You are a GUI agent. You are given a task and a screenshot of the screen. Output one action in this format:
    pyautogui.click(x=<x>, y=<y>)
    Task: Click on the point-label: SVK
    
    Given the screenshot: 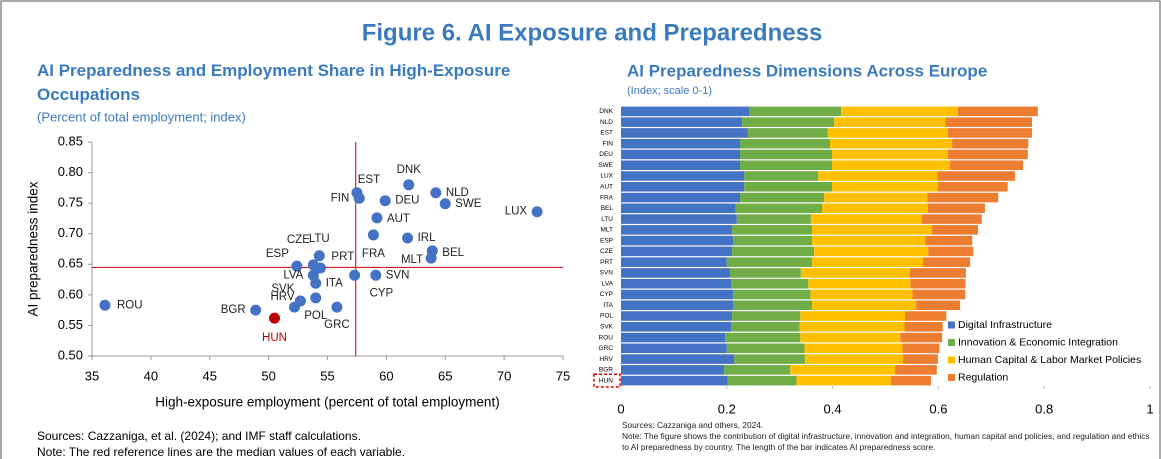 What is the action you would take?
    pyautogui.click(x=282, y=289)
    